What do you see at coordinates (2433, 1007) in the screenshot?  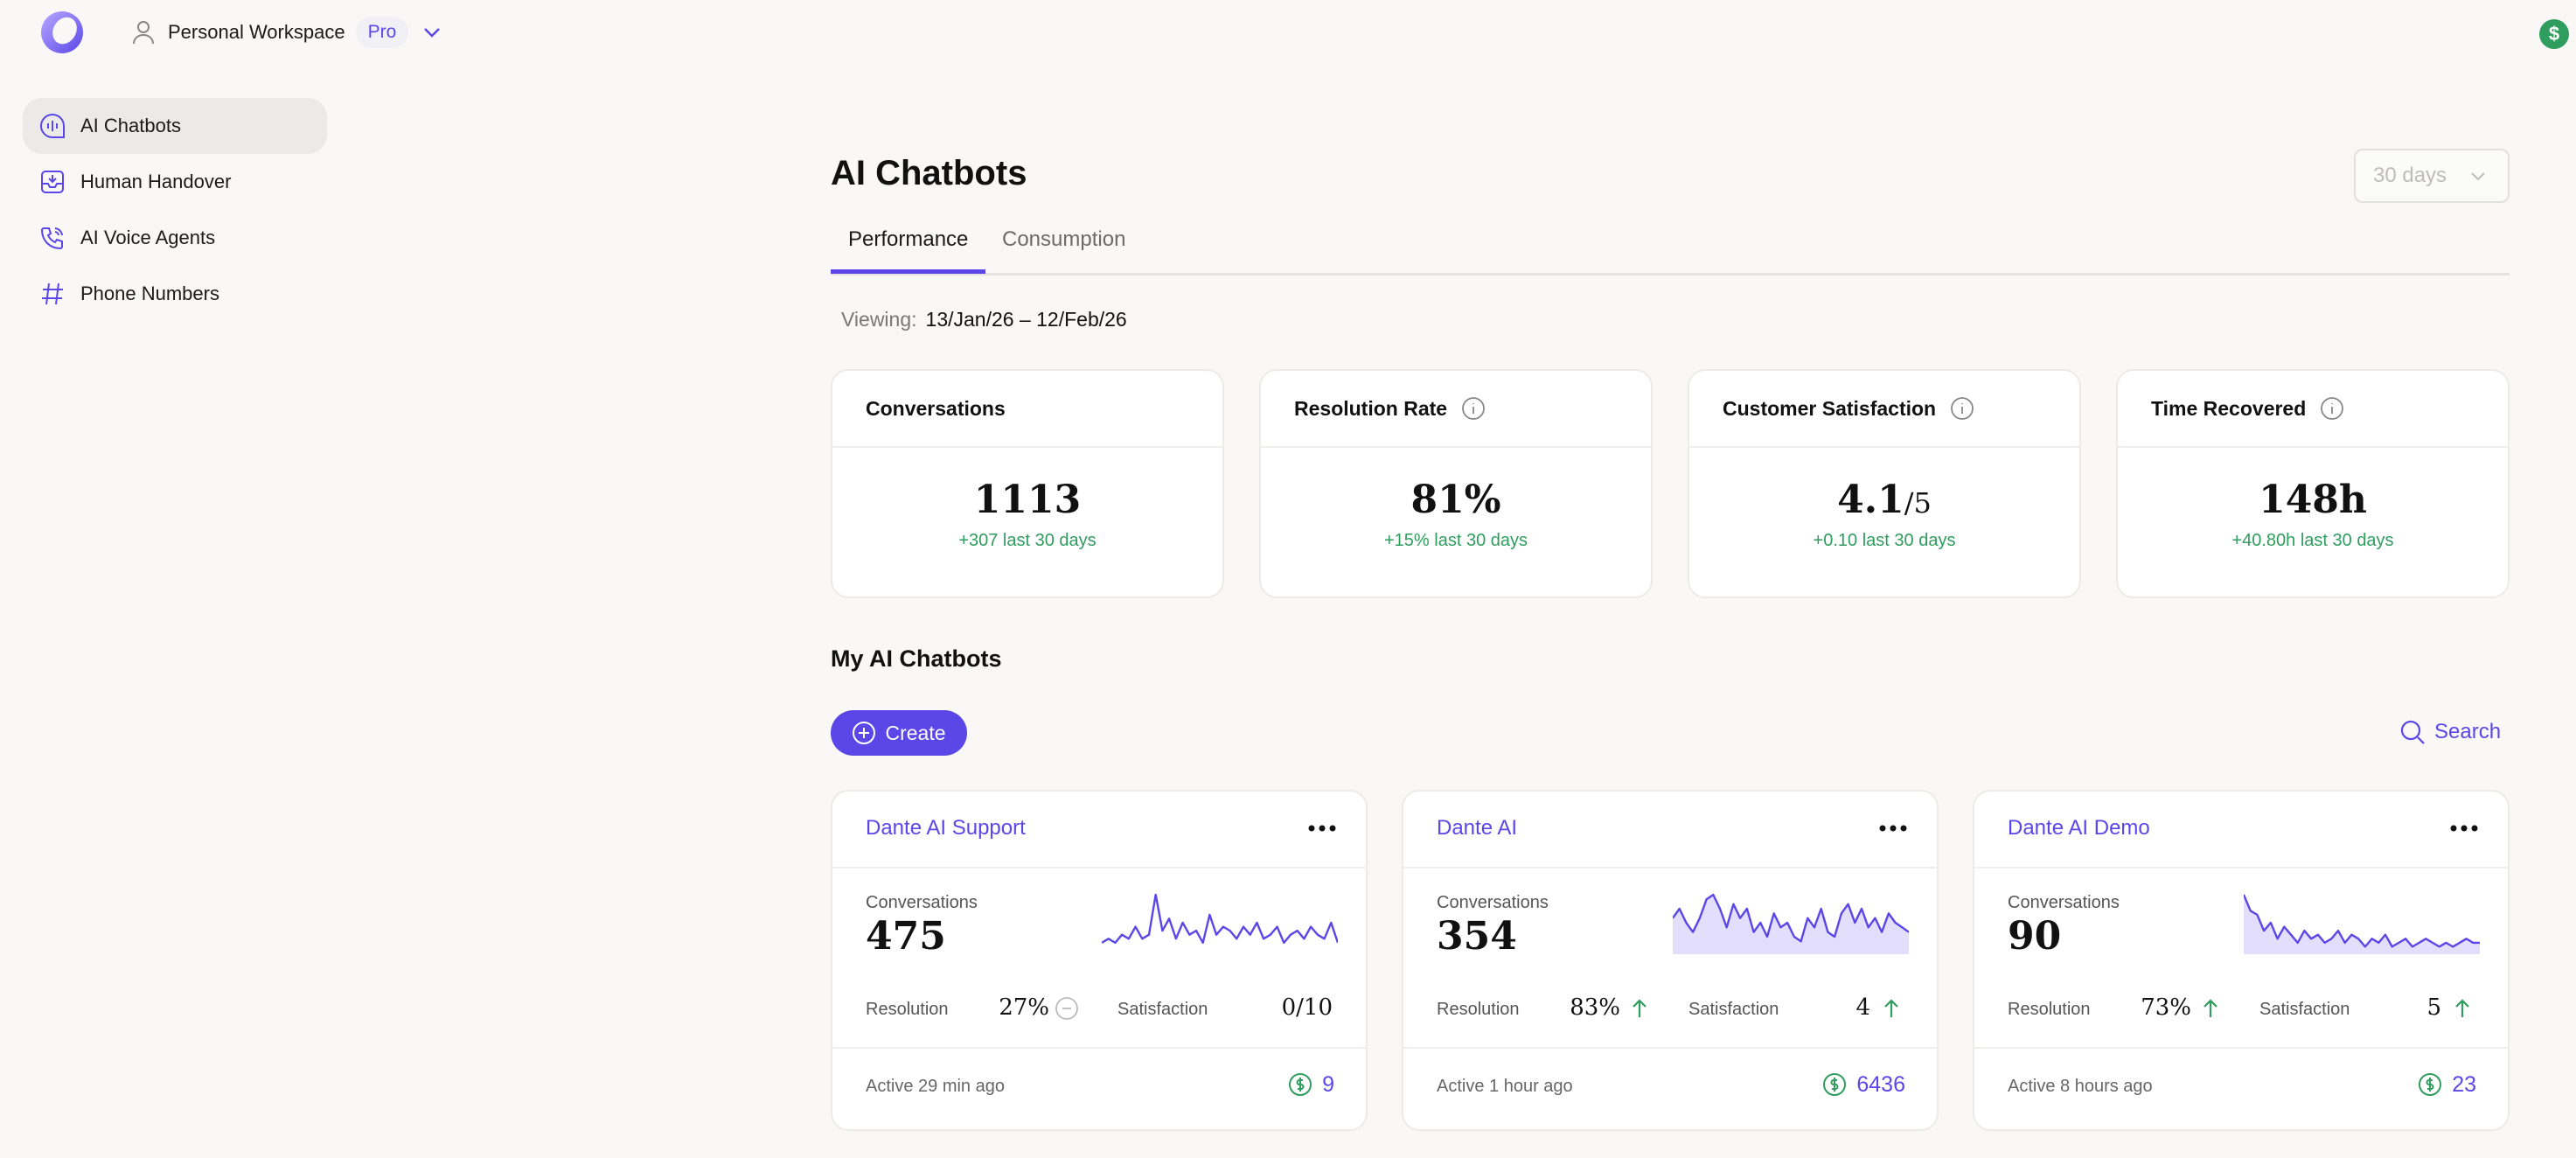 I see `satisfaction-value: 5` at bounding box center [2433, 1007].